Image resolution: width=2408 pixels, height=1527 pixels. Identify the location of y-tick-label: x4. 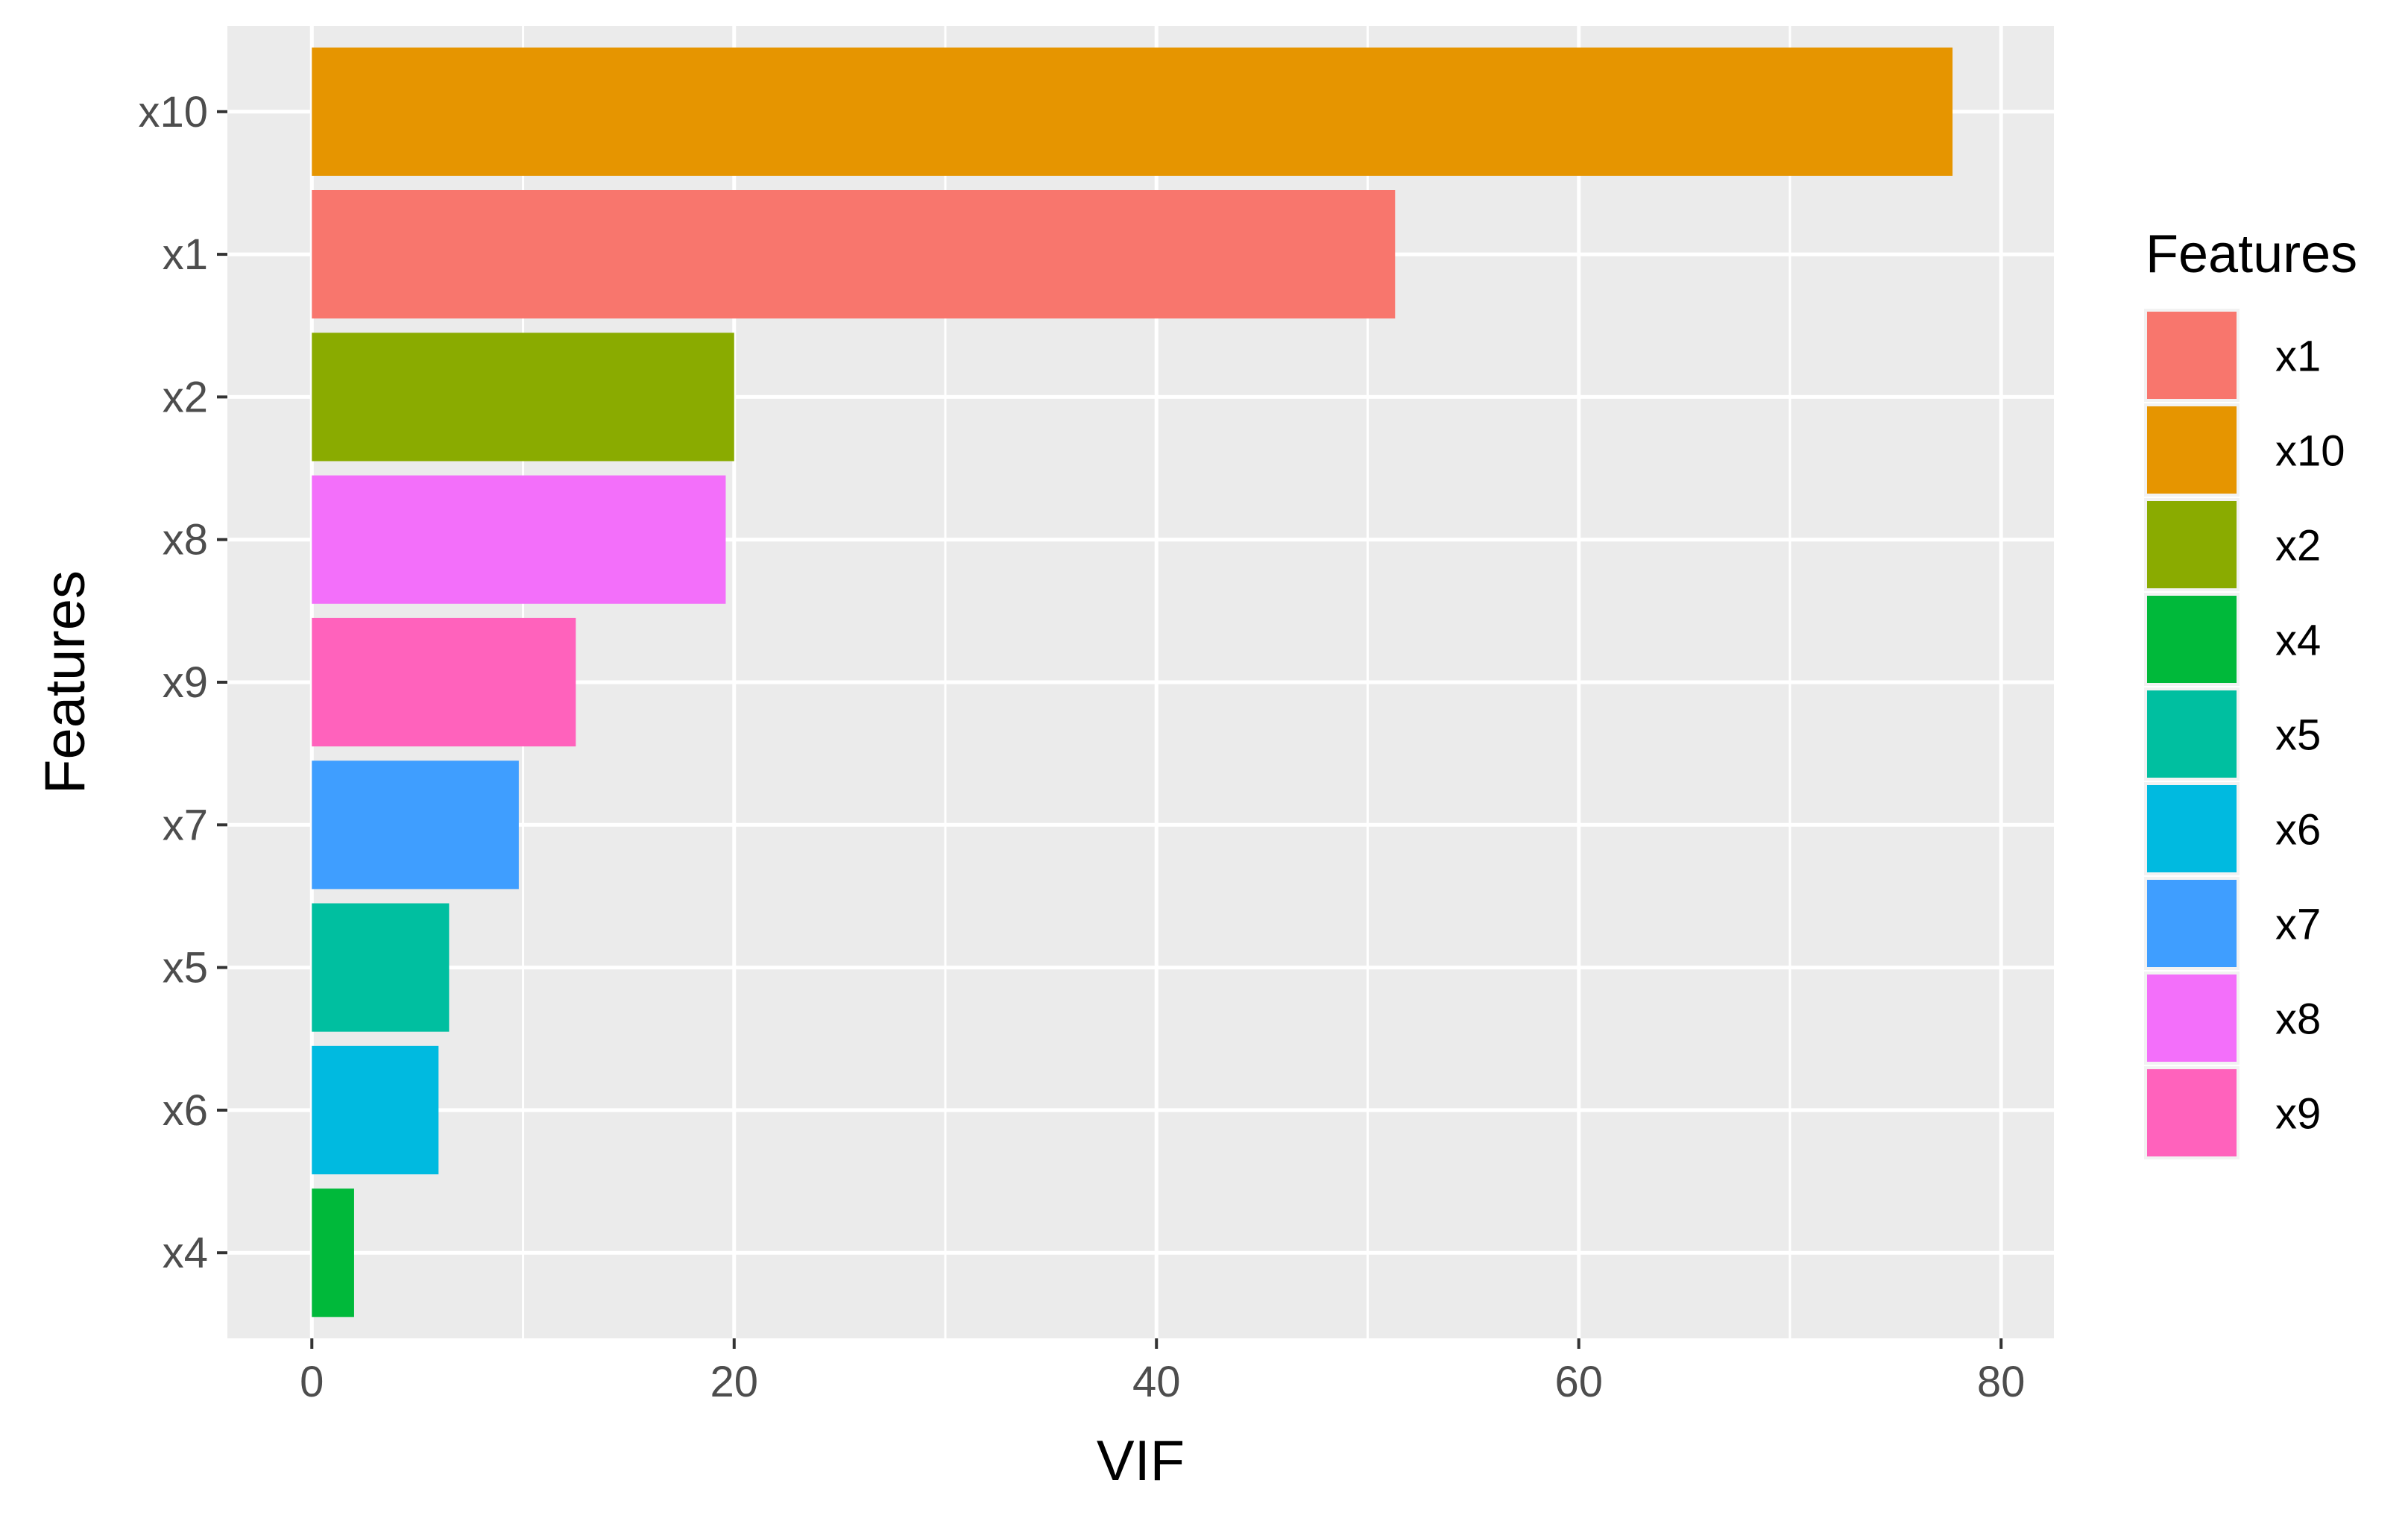
(185, 1253).